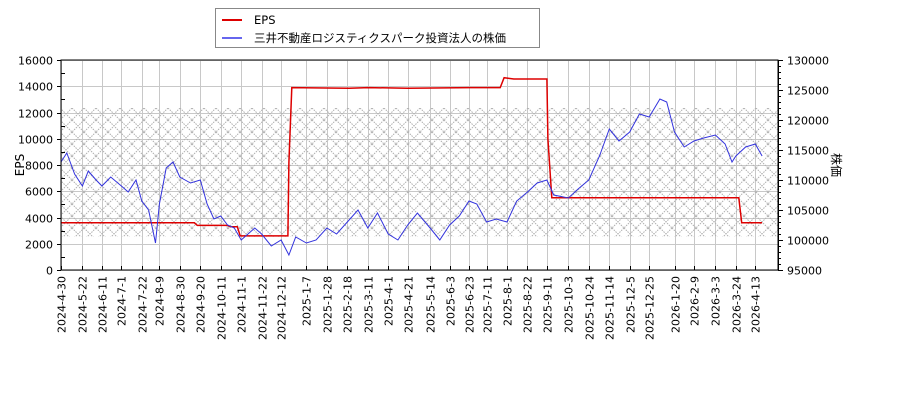 Image resolution: width=900 pixels, height=400 pixels. I want to click on x-tick-label: 2025-9-11, so click(548, 304).